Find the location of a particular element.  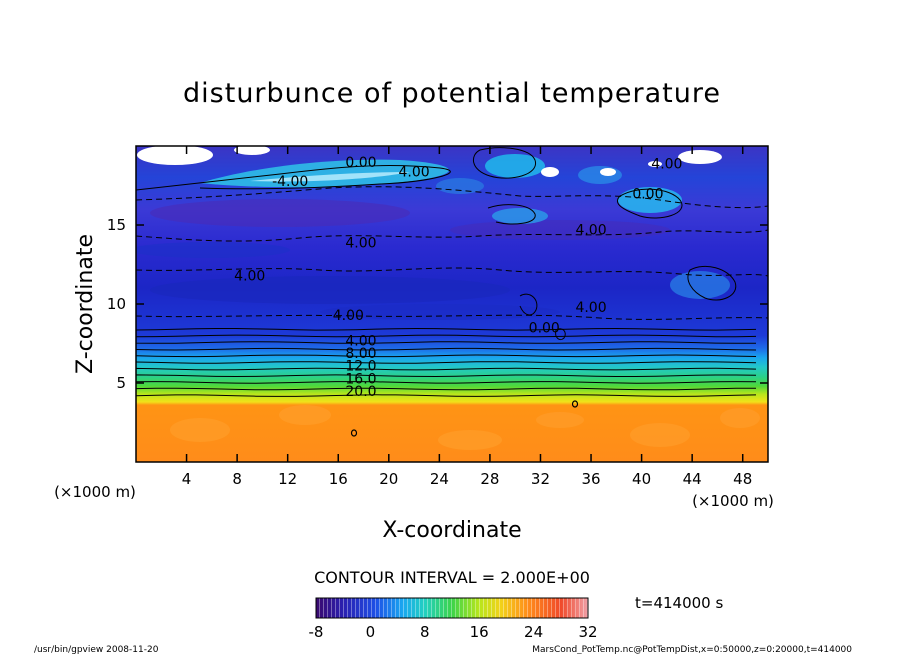

x-axis-label: X-coordinate is located at coordinates (451, 530).